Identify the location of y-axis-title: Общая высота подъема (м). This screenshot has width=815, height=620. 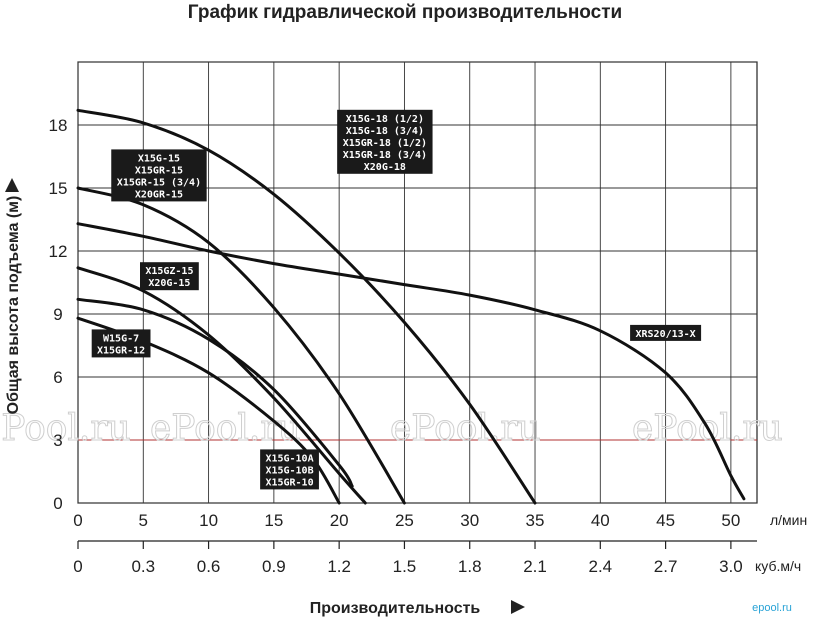
(13, 305).